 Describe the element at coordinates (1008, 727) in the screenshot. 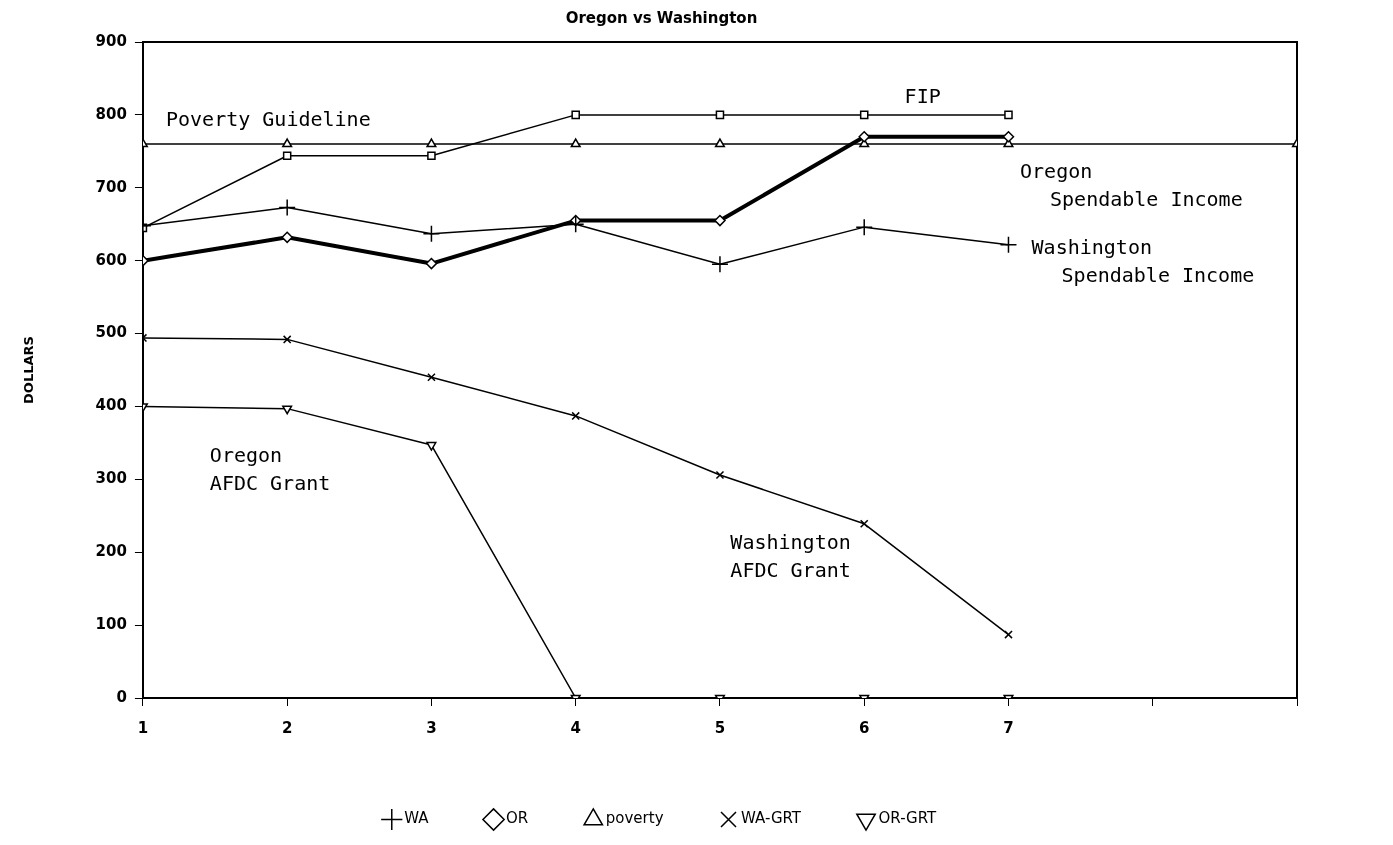

I see `x-tick-label: 7` at that location.